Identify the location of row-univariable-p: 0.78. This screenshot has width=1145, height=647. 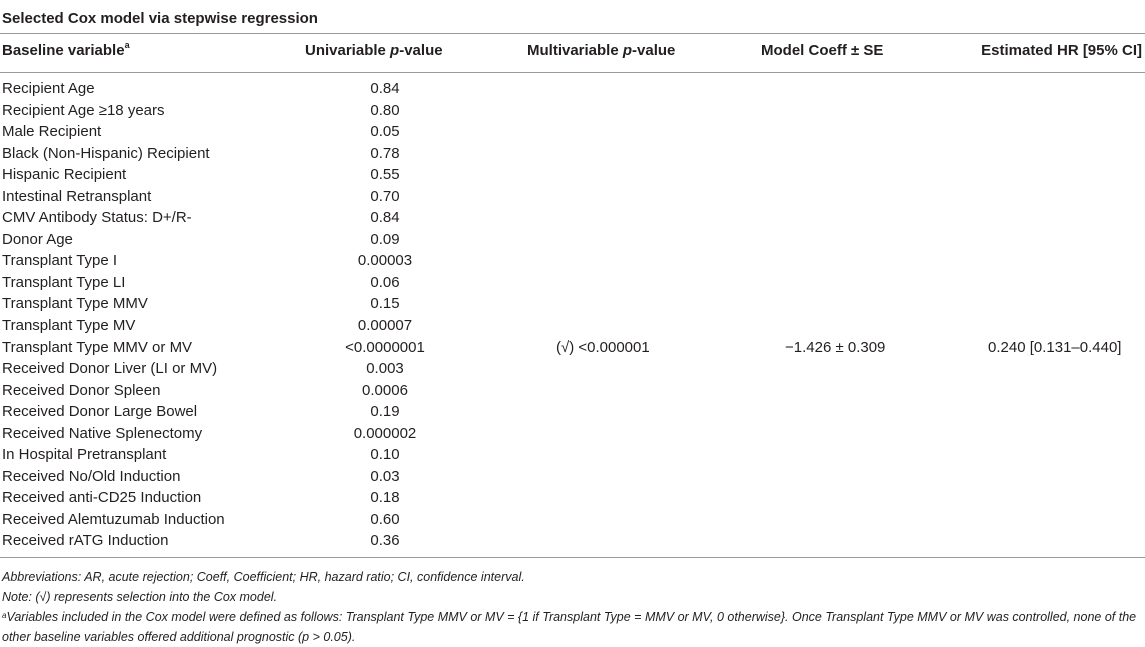
(385, 153).